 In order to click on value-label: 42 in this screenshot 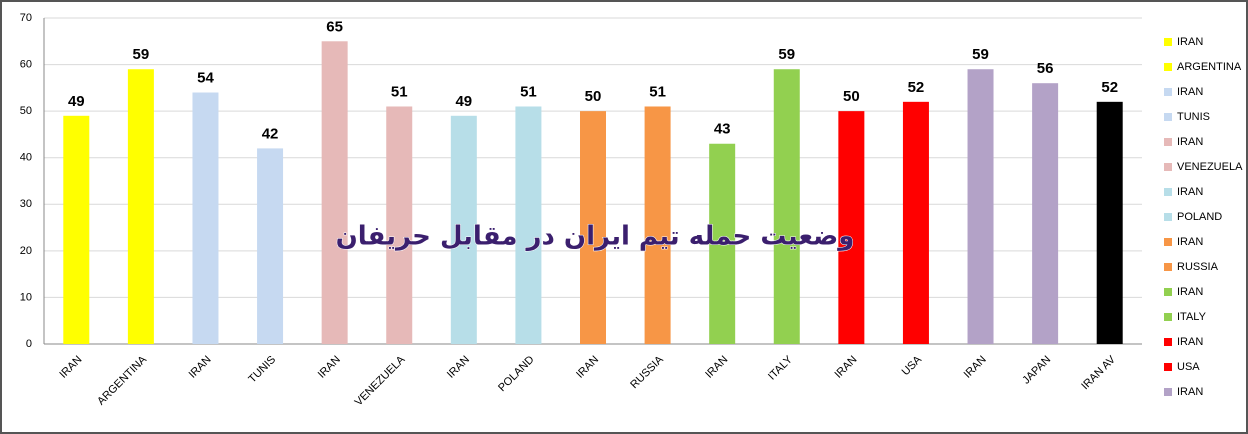, I will do `click(270, 133)`.